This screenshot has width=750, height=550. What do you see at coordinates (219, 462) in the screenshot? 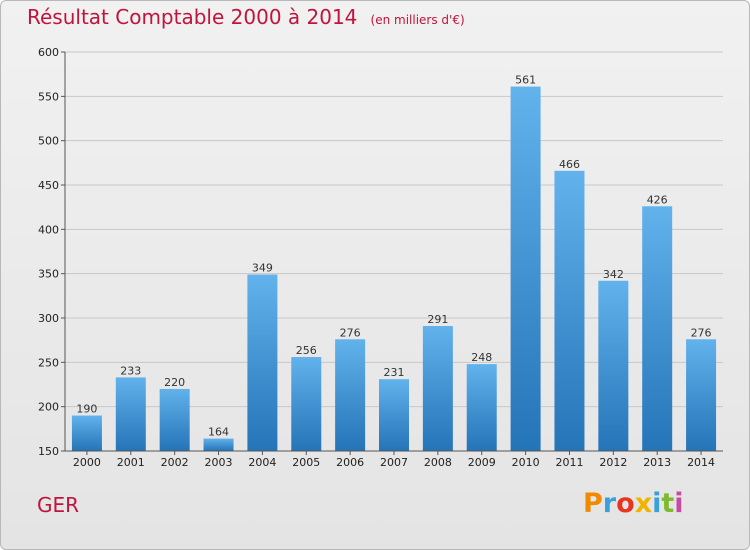
I see `x-tick-label-2003: 2003` at bounding box center [219, 462].